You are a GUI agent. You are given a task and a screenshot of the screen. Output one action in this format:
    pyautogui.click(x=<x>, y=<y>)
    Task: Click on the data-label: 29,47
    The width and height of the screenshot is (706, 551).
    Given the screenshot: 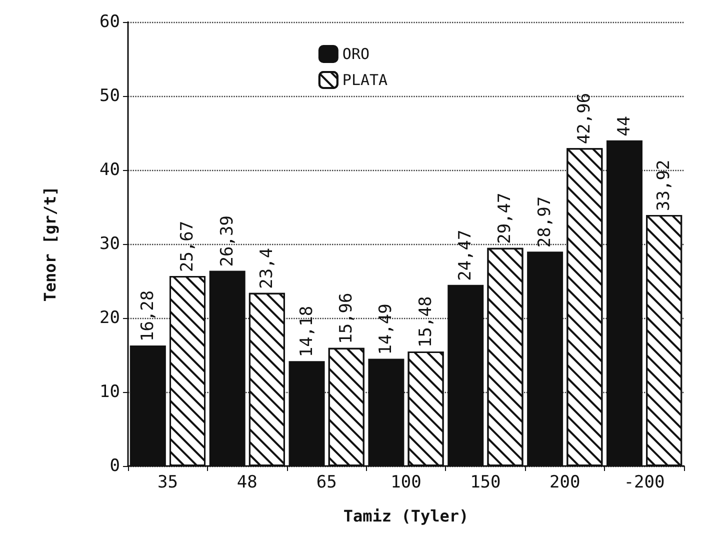 What is the action you would take?
    pyautogui.click(x=505, y=218)
    